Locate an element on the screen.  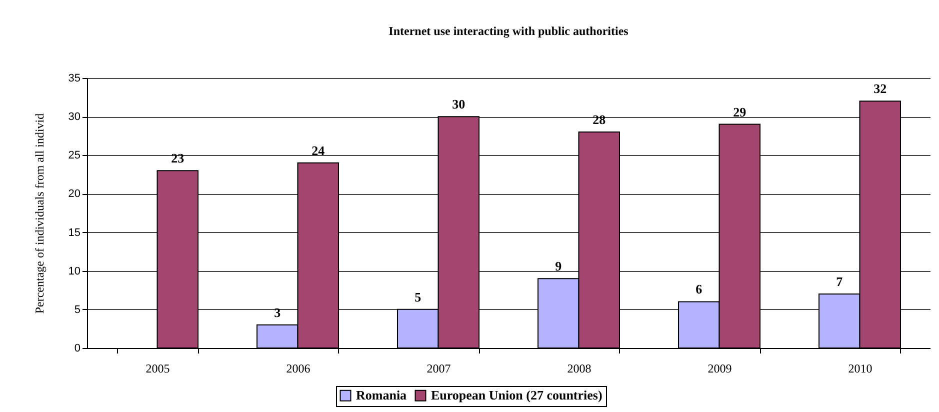
data-label: 6 is located at coordinates (699, 289).